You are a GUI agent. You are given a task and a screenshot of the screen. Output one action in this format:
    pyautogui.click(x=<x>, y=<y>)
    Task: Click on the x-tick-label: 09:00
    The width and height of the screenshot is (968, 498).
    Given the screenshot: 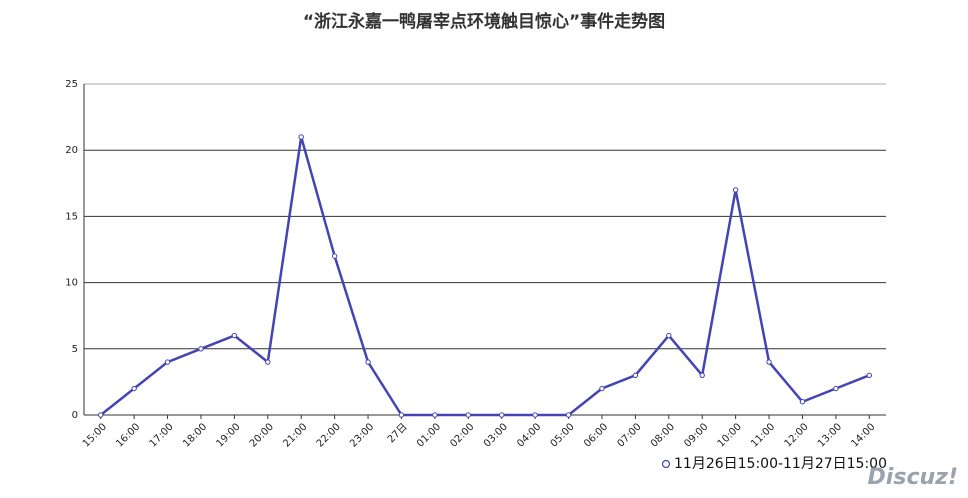 What is the action you would take?
    pyautogui.click(x=696, y=435)
    